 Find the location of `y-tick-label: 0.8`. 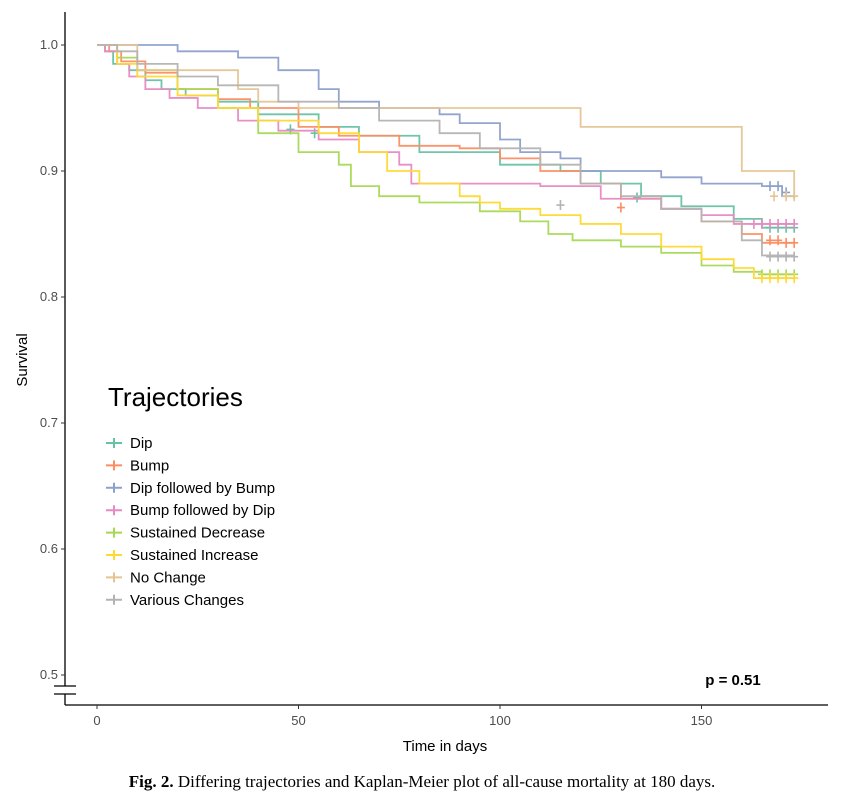

y-tick-label: 0.8 is located at coordinates (49, 296).